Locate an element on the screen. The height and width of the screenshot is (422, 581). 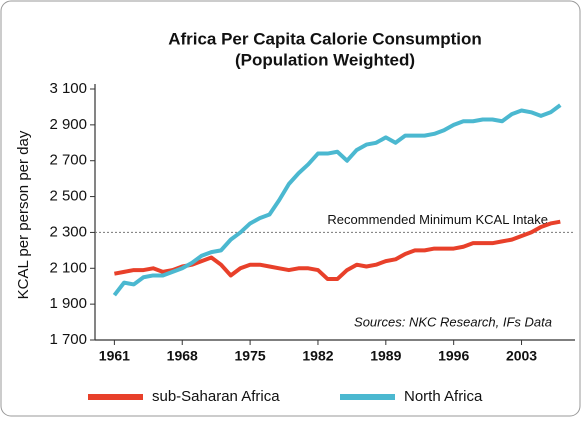
legend-label: North Africa is located at coordinates (443, 396).